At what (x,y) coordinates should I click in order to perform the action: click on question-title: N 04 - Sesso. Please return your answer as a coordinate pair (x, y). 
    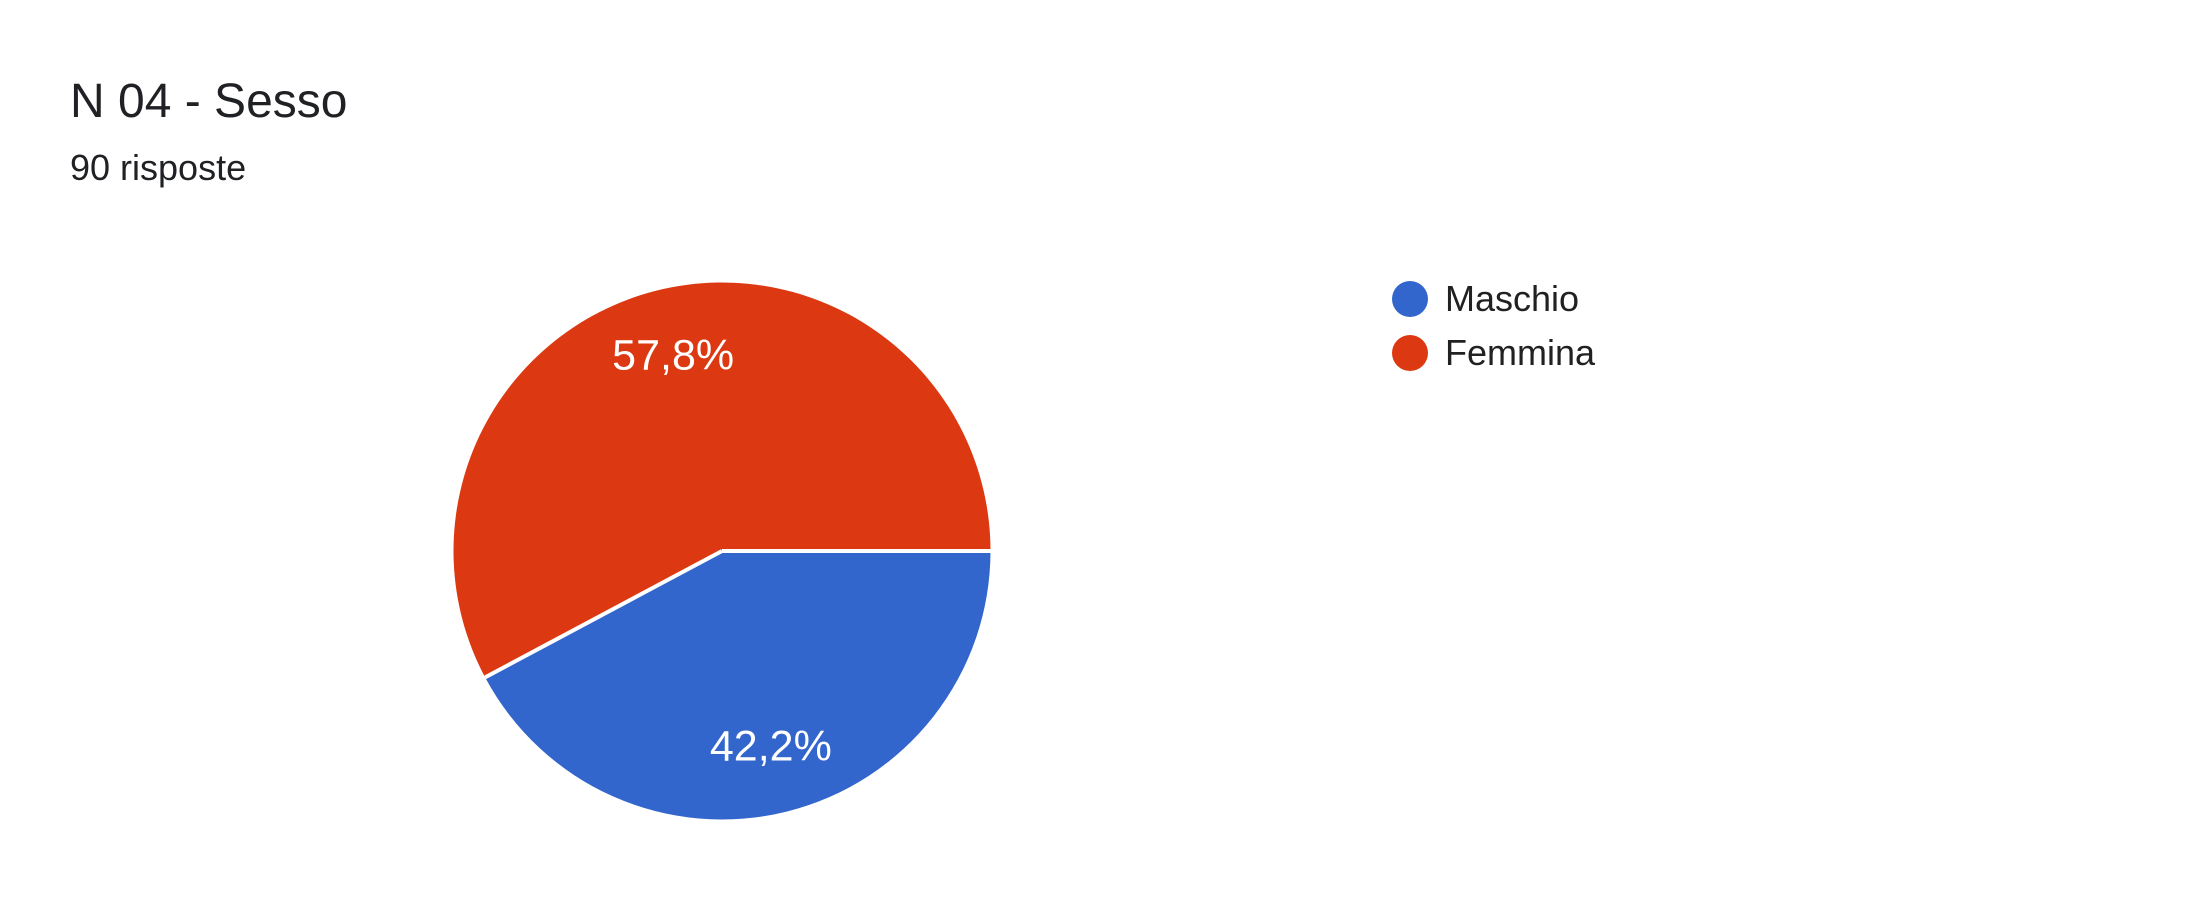
    Looking at the image, I should click on (209, 101).